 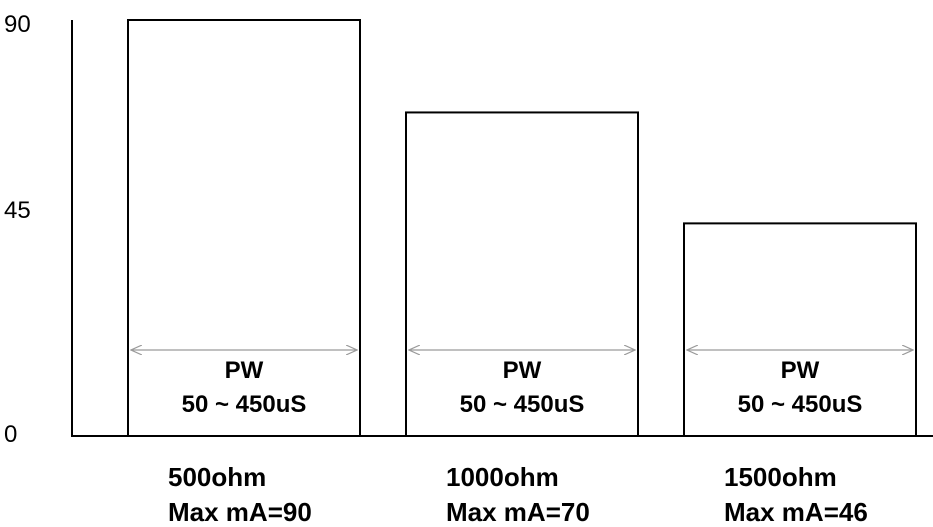 What do you see at coordinates (796, 512) in the screenshot?
I see `category-max-ma-label: Max mA=46` at bounding box center [796, 512].